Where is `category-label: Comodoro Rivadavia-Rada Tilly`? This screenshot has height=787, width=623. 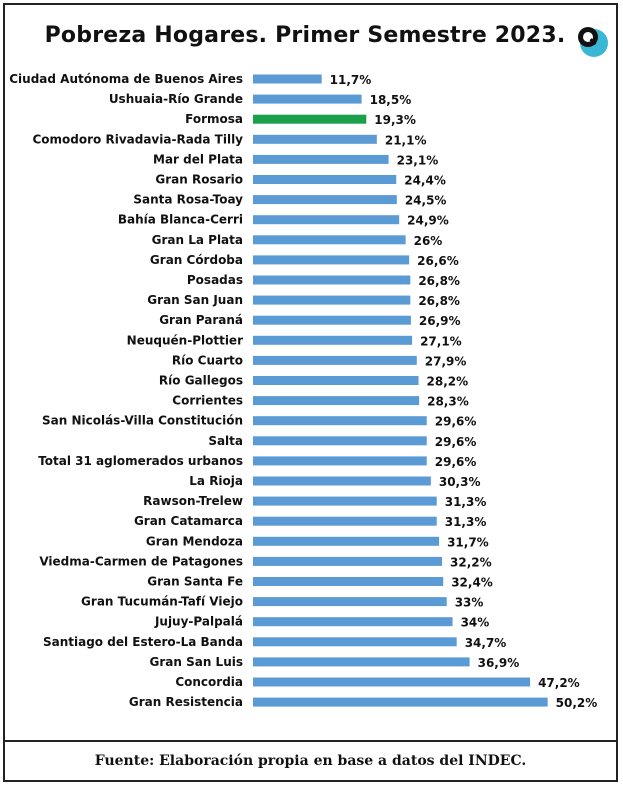 category-label: Comodoro Rivadavia-Rada Tilly is located at coordinates (138, 139).